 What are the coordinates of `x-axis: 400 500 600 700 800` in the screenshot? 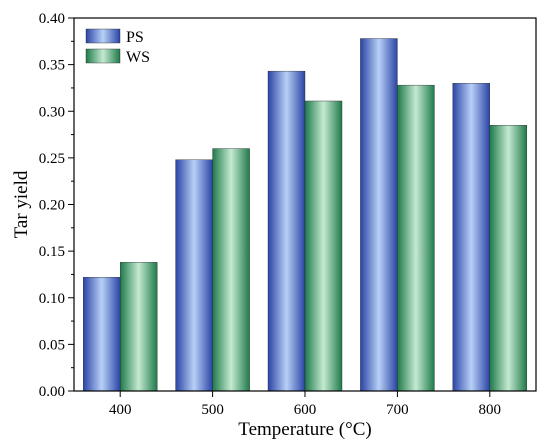 It's located at (305, 404).